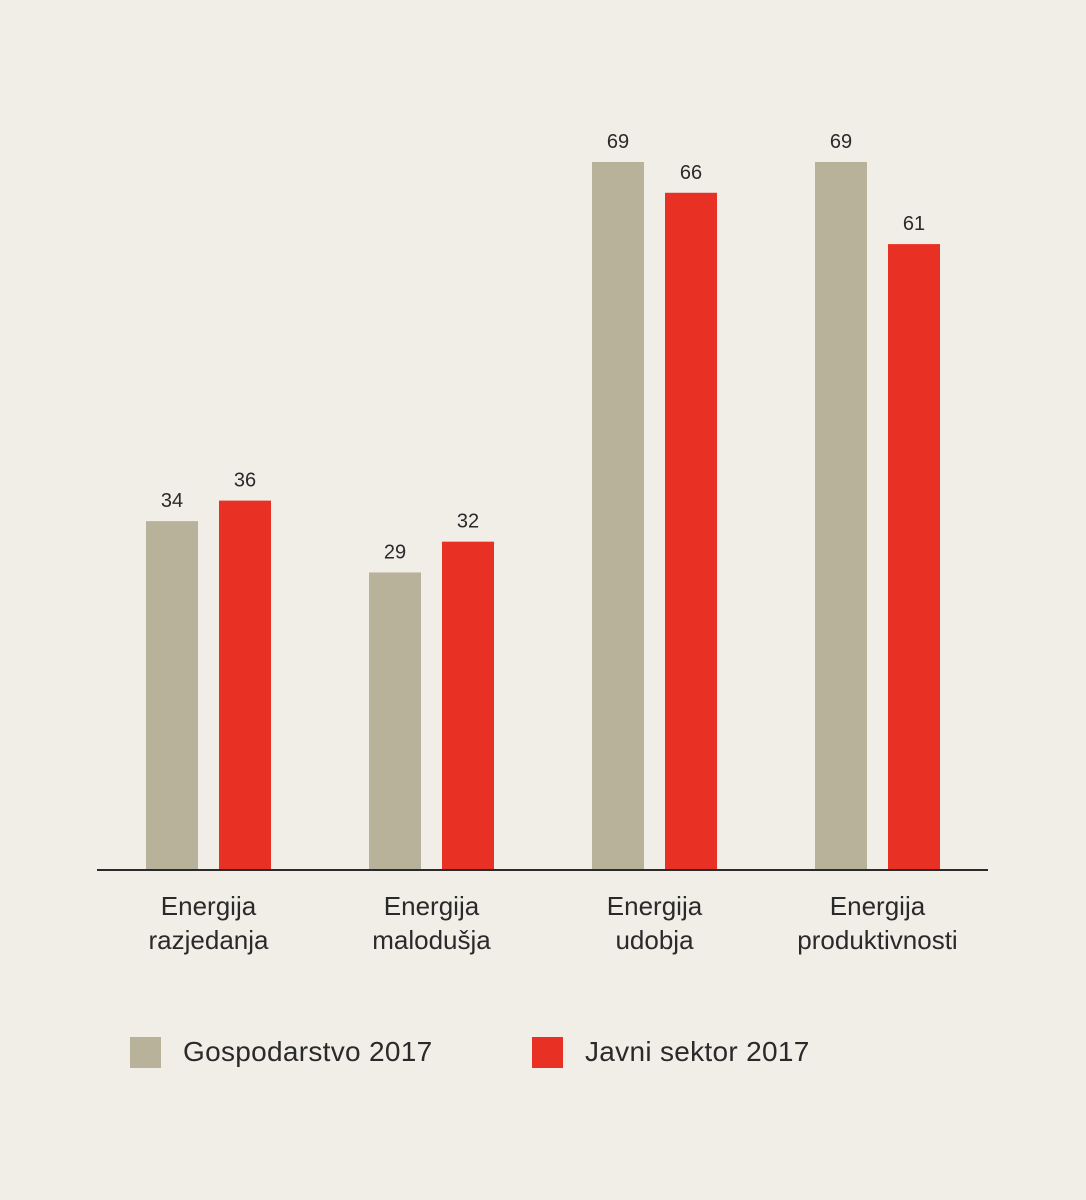 The height and width of the screenshot is (1200, 1086). Describe the element at coordinates (691, 173) in the screenshot. I see `data-label: 66` at that location.